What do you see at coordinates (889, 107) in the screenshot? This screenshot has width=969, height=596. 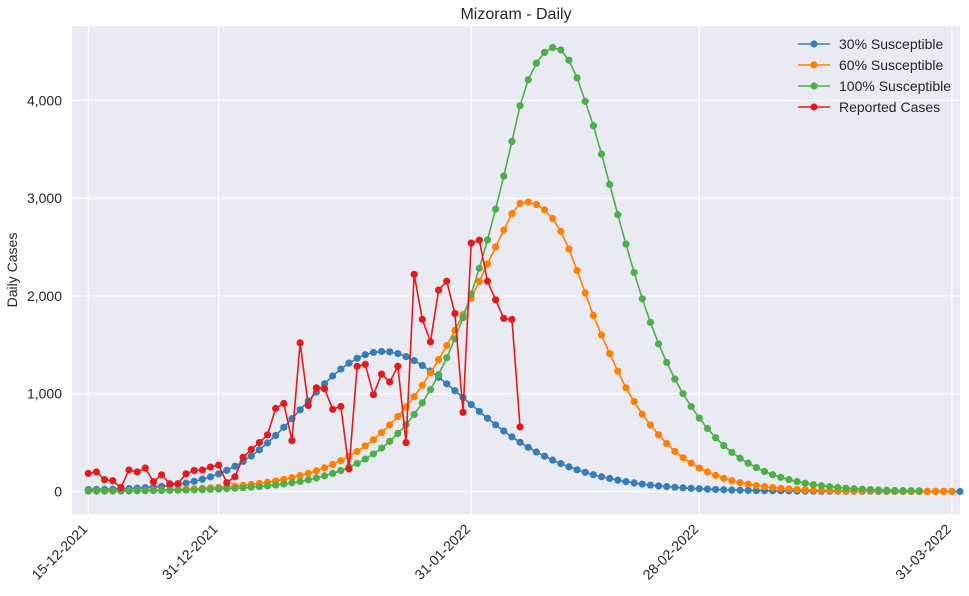 I see `legend-label: Reported Cases` at bounding box center [889, 107].